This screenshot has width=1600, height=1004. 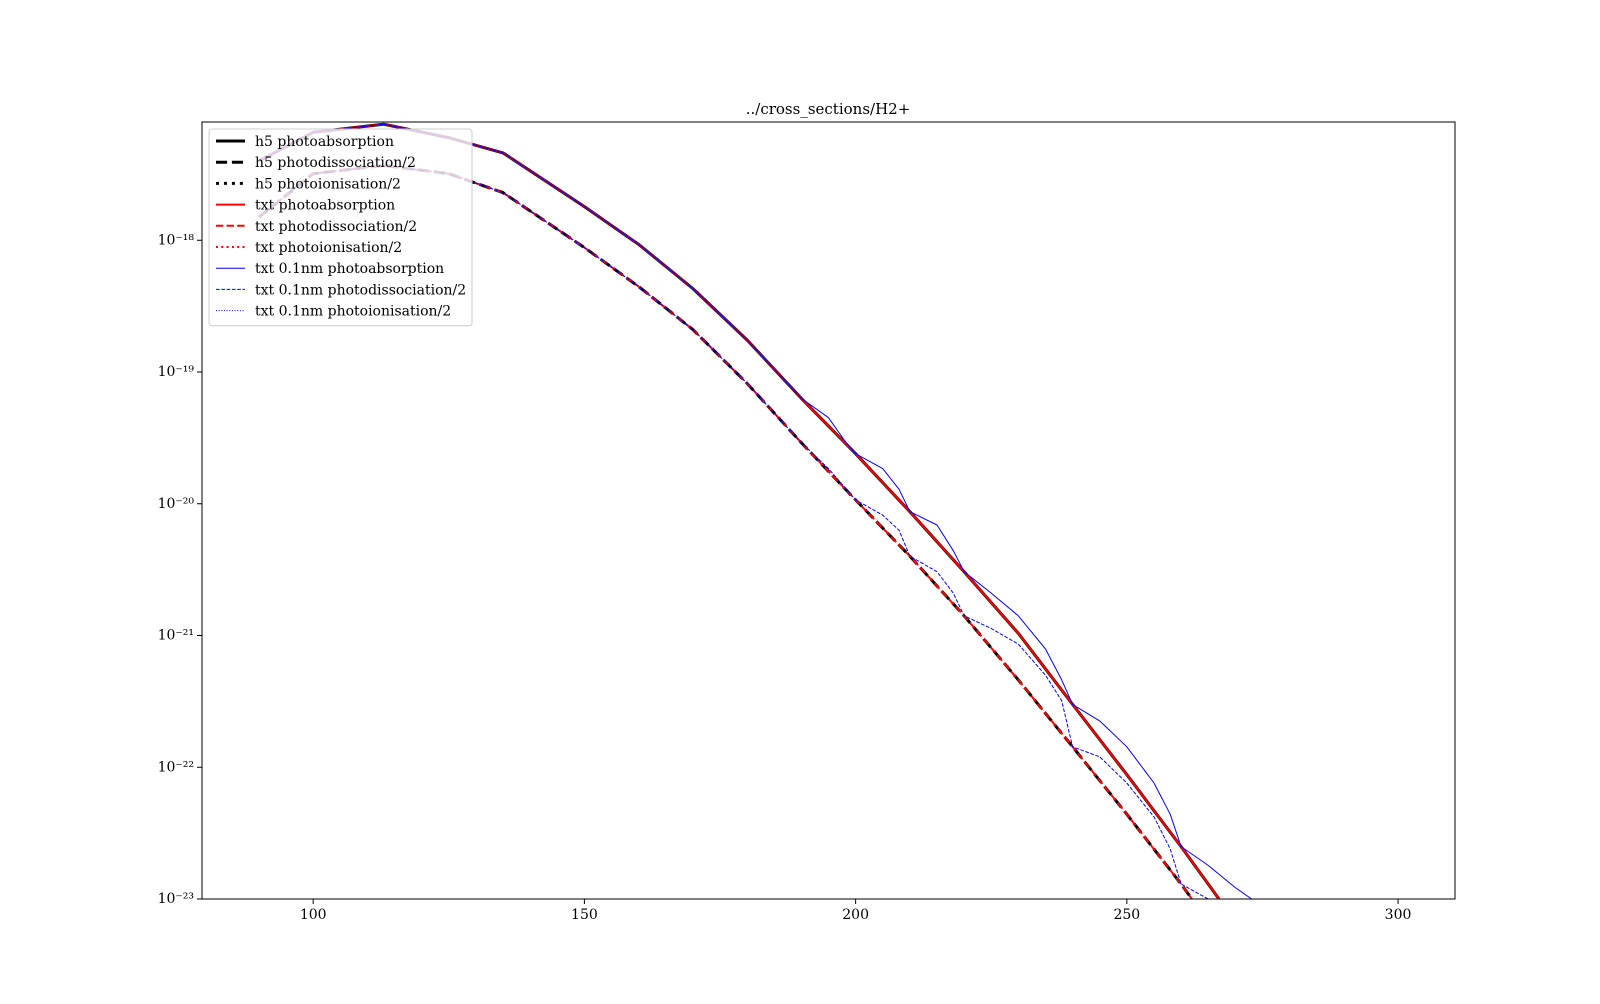 I want to click on legend-label: txt 0.1nm photoabsorption, so click(x=349, y=269).